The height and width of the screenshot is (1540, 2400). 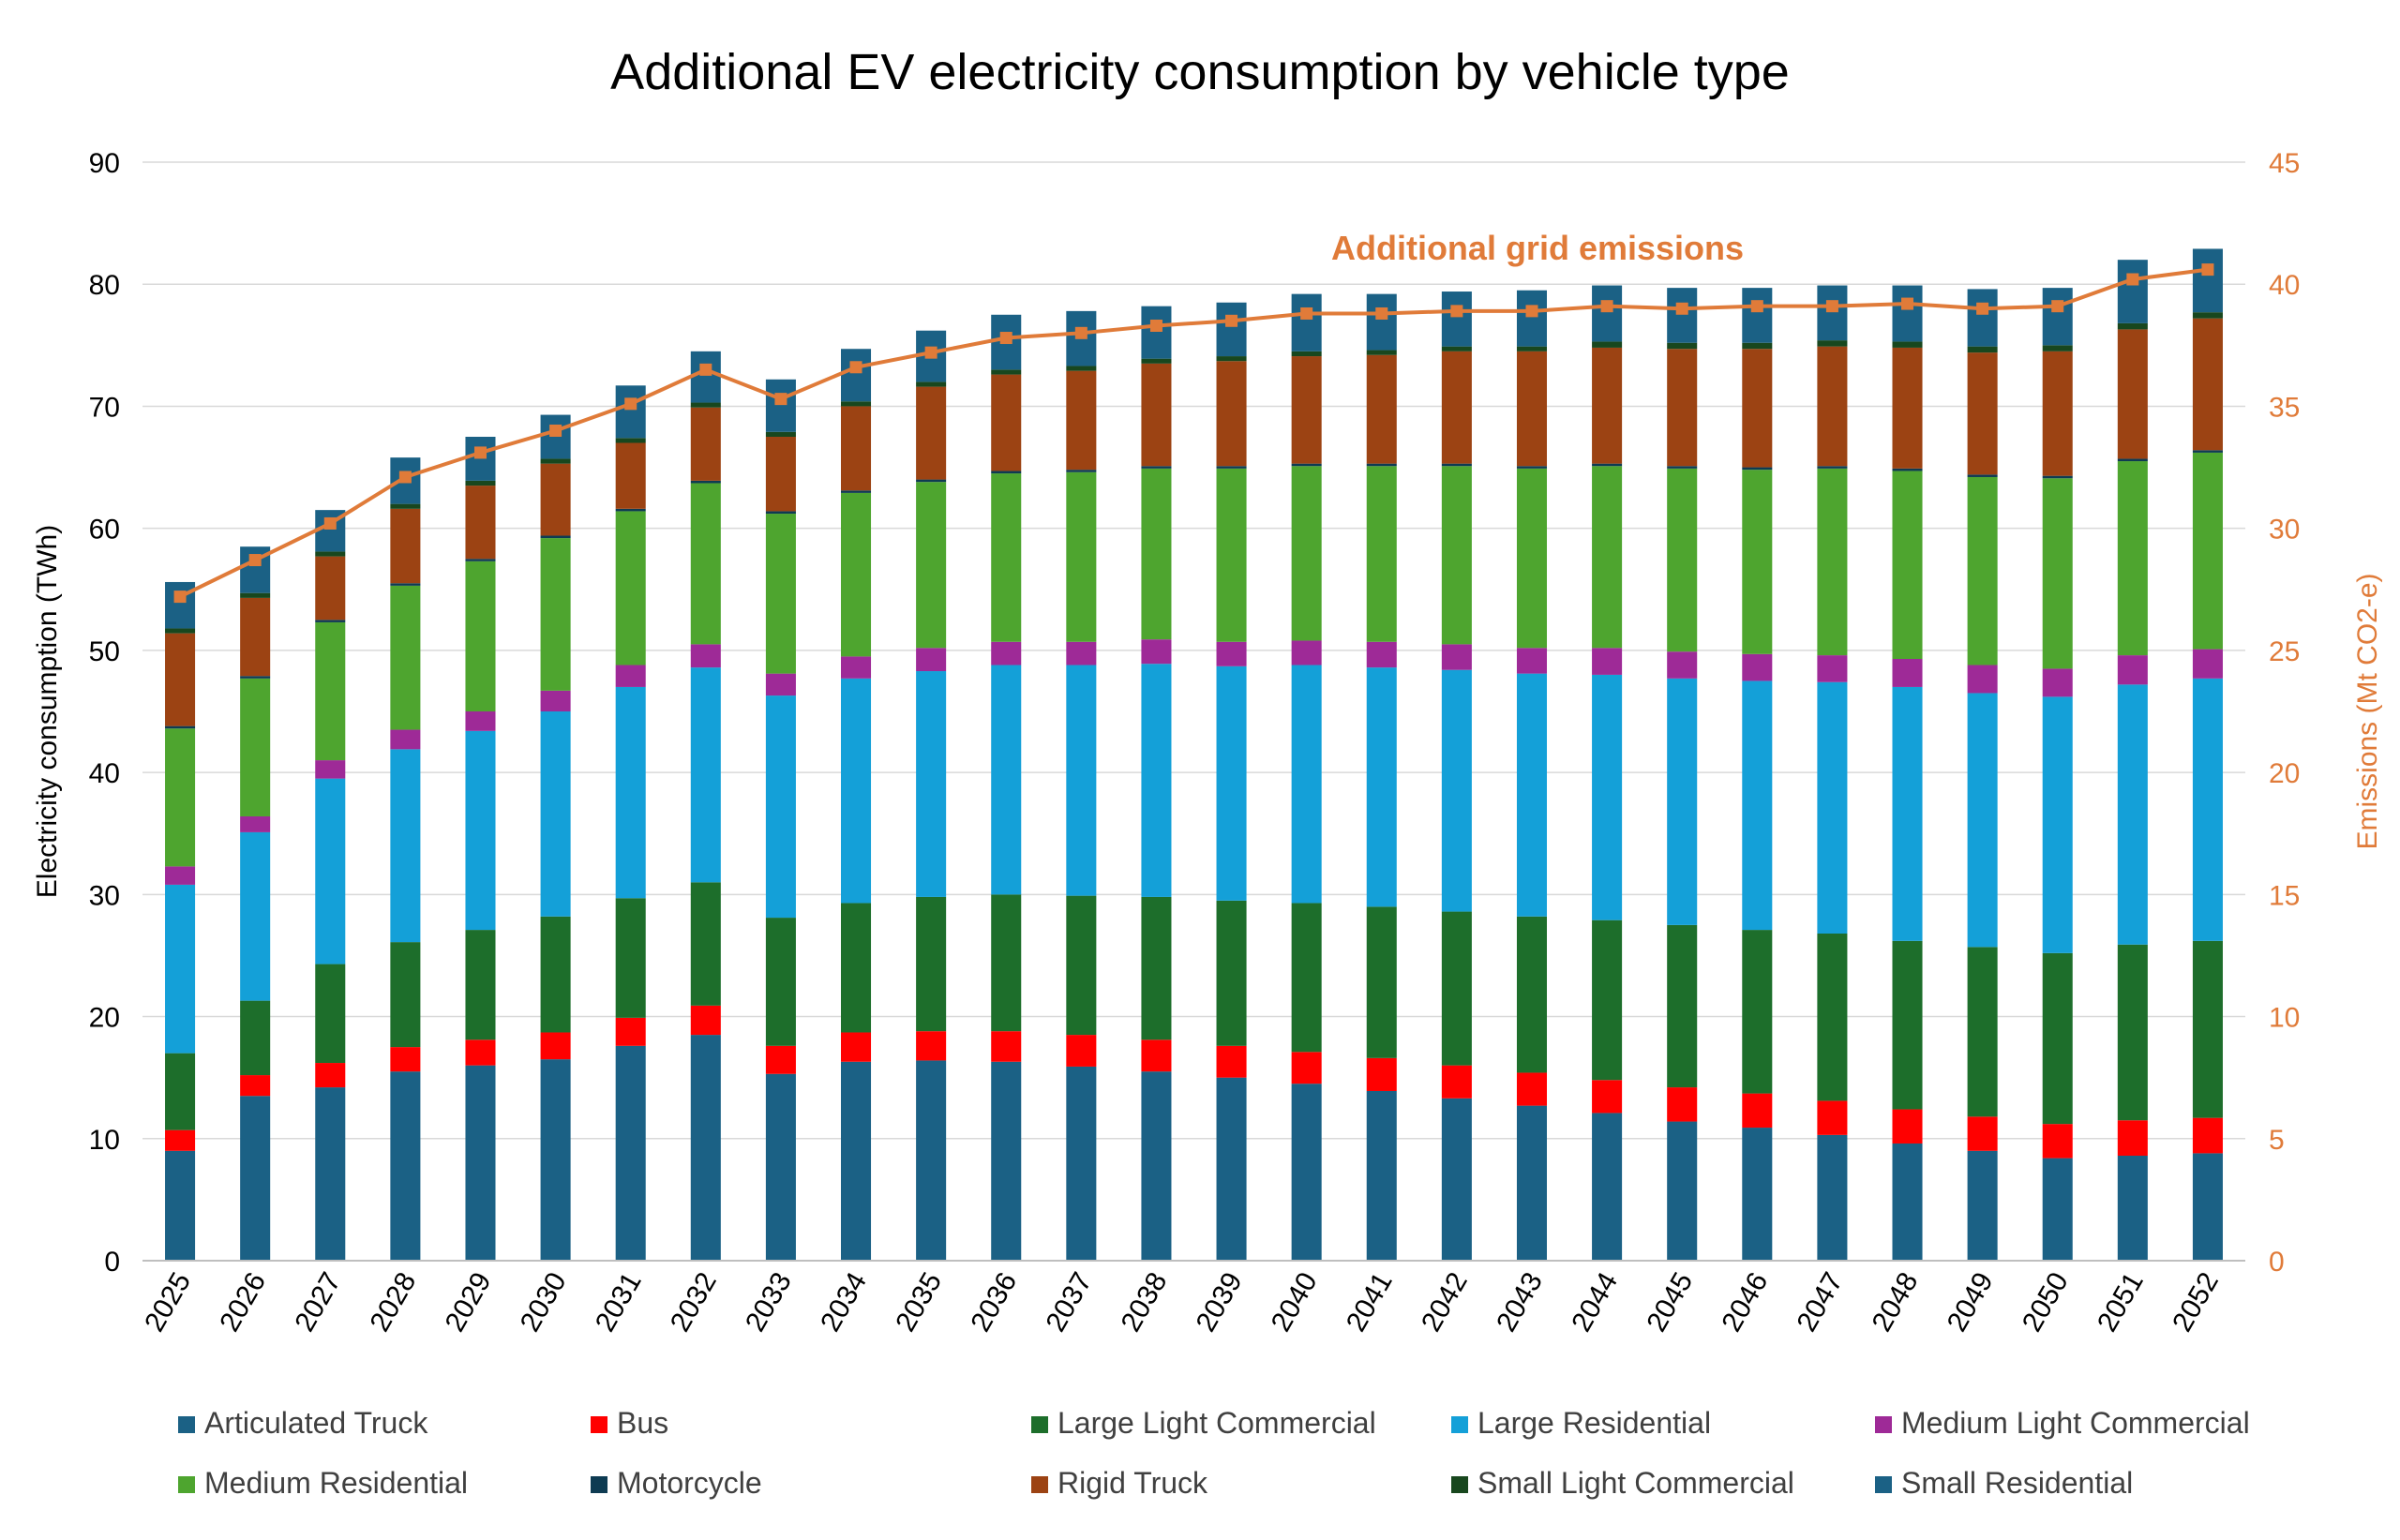 What do you see at coordinates (1069, 1302) in the screenshot?
I see `x-tick-label: 2037` at bounding box center [1069, 1302].